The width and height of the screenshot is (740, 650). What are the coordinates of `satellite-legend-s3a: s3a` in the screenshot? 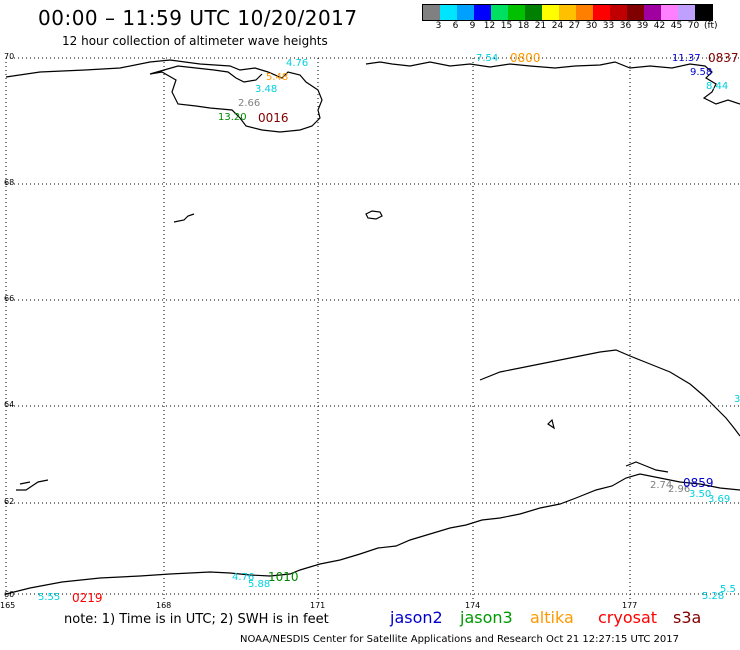 It's located at (687, 617).